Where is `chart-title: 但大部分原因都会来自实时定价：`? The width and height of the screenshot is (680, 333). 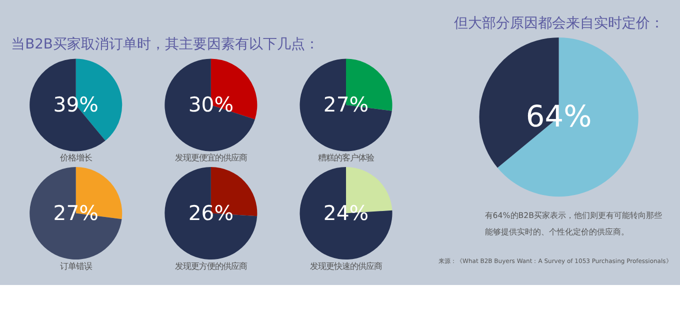 chart-title: 但大部分原因都会来自实时定价： is located at coordinates (559, 23).